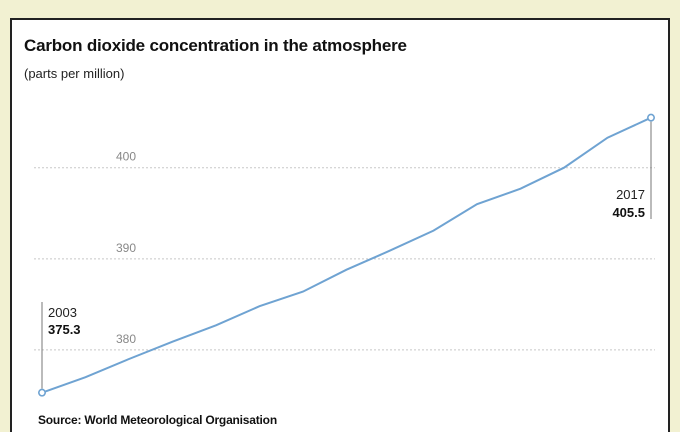 This screenshot has width=680, height=432. What do you see at coordinates (126, 157) in the screenshot?
I see `y-tick-label-400: 400` at bounding box center [126, 157].